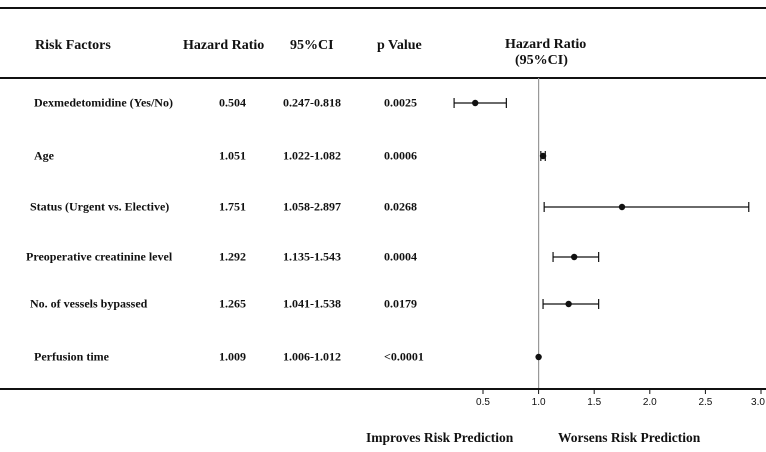 The width and height of the screenshot is (766, 452). What do you see at coordinates (232, 155) in the screenshot?
I see `hazard-ratio-value: 1.051` at bounding box center [232, 155].